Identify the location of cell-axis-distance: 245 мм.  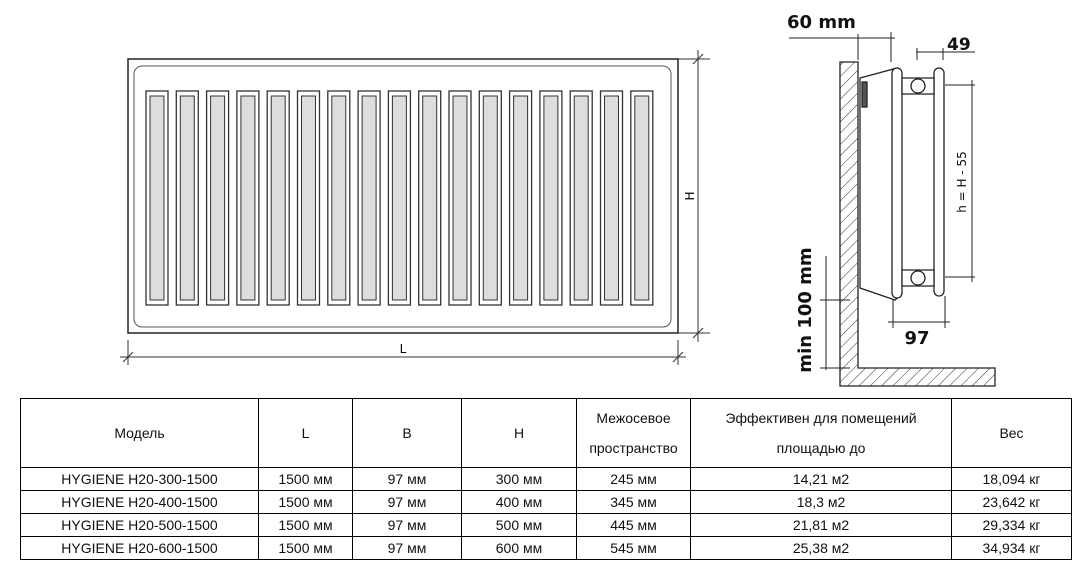
(633, 479).